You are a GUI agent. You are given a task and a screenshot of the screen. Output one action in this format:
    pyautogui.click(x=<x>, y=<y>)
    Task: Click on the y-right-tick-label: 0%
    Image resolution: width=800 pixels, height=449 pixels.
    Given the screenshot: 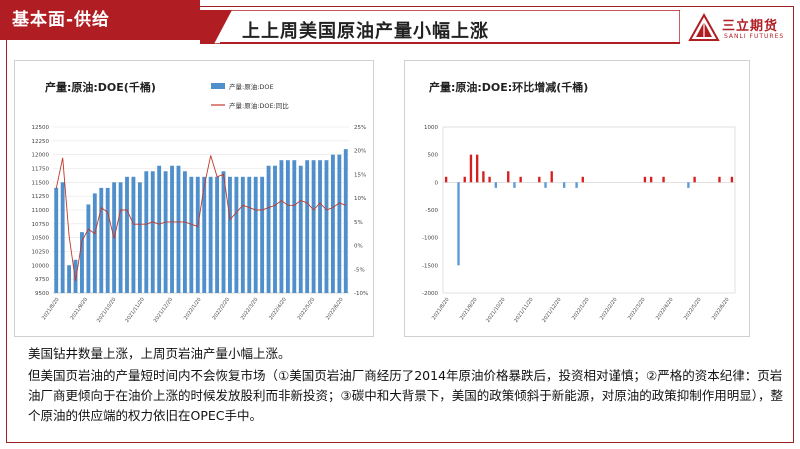 What is the action you would take?
    pyautogui.click(x=358, y=247)
    